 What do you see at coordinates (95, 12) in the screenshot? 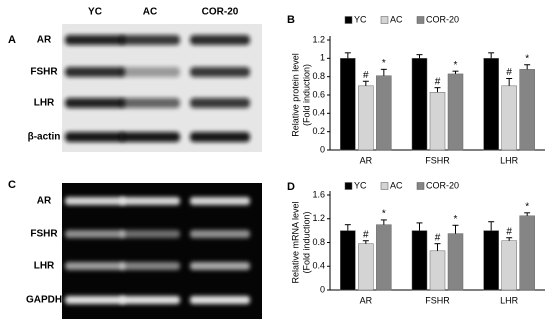
I see `lane-label: YC` at bounding box center [95, 12].